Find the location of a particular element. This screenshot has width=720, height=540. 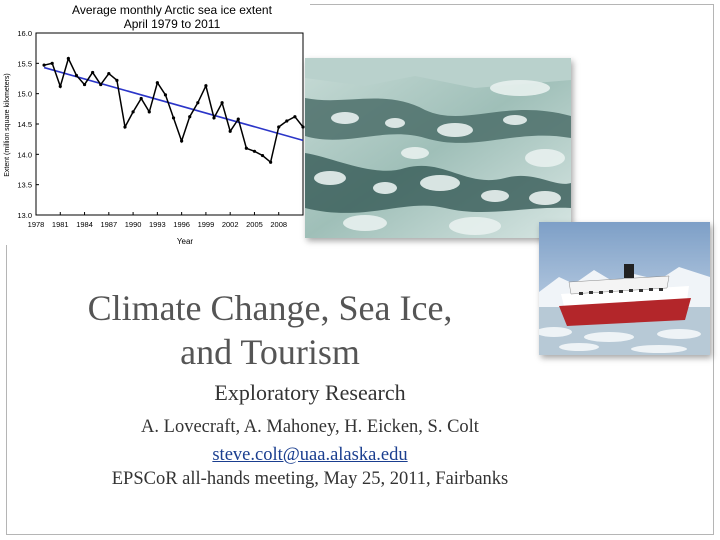

x-tick-label: 2008 is located at coordinates (278, 224).